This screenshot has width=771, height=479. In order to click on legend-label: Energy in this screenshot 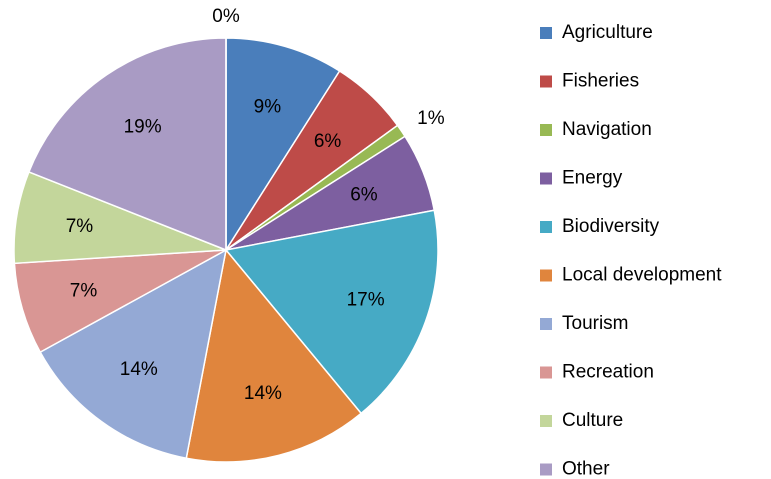, I will do `click(592, 178)`.